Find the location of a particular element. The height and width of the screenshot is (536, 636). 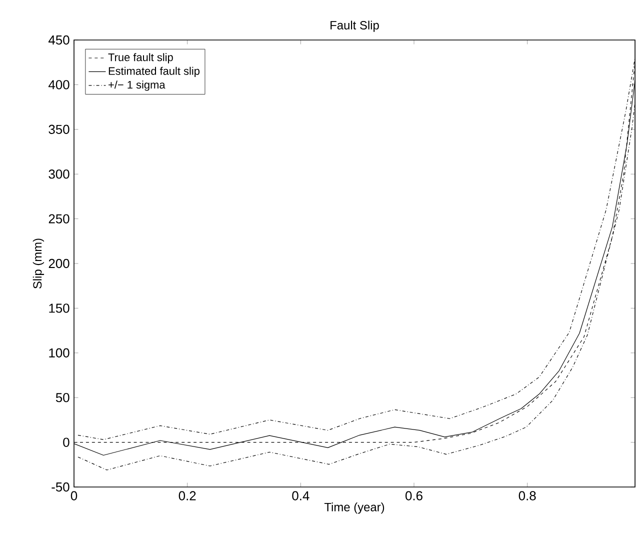

y-tick-label: 250 is located at coordinates (59, 219).